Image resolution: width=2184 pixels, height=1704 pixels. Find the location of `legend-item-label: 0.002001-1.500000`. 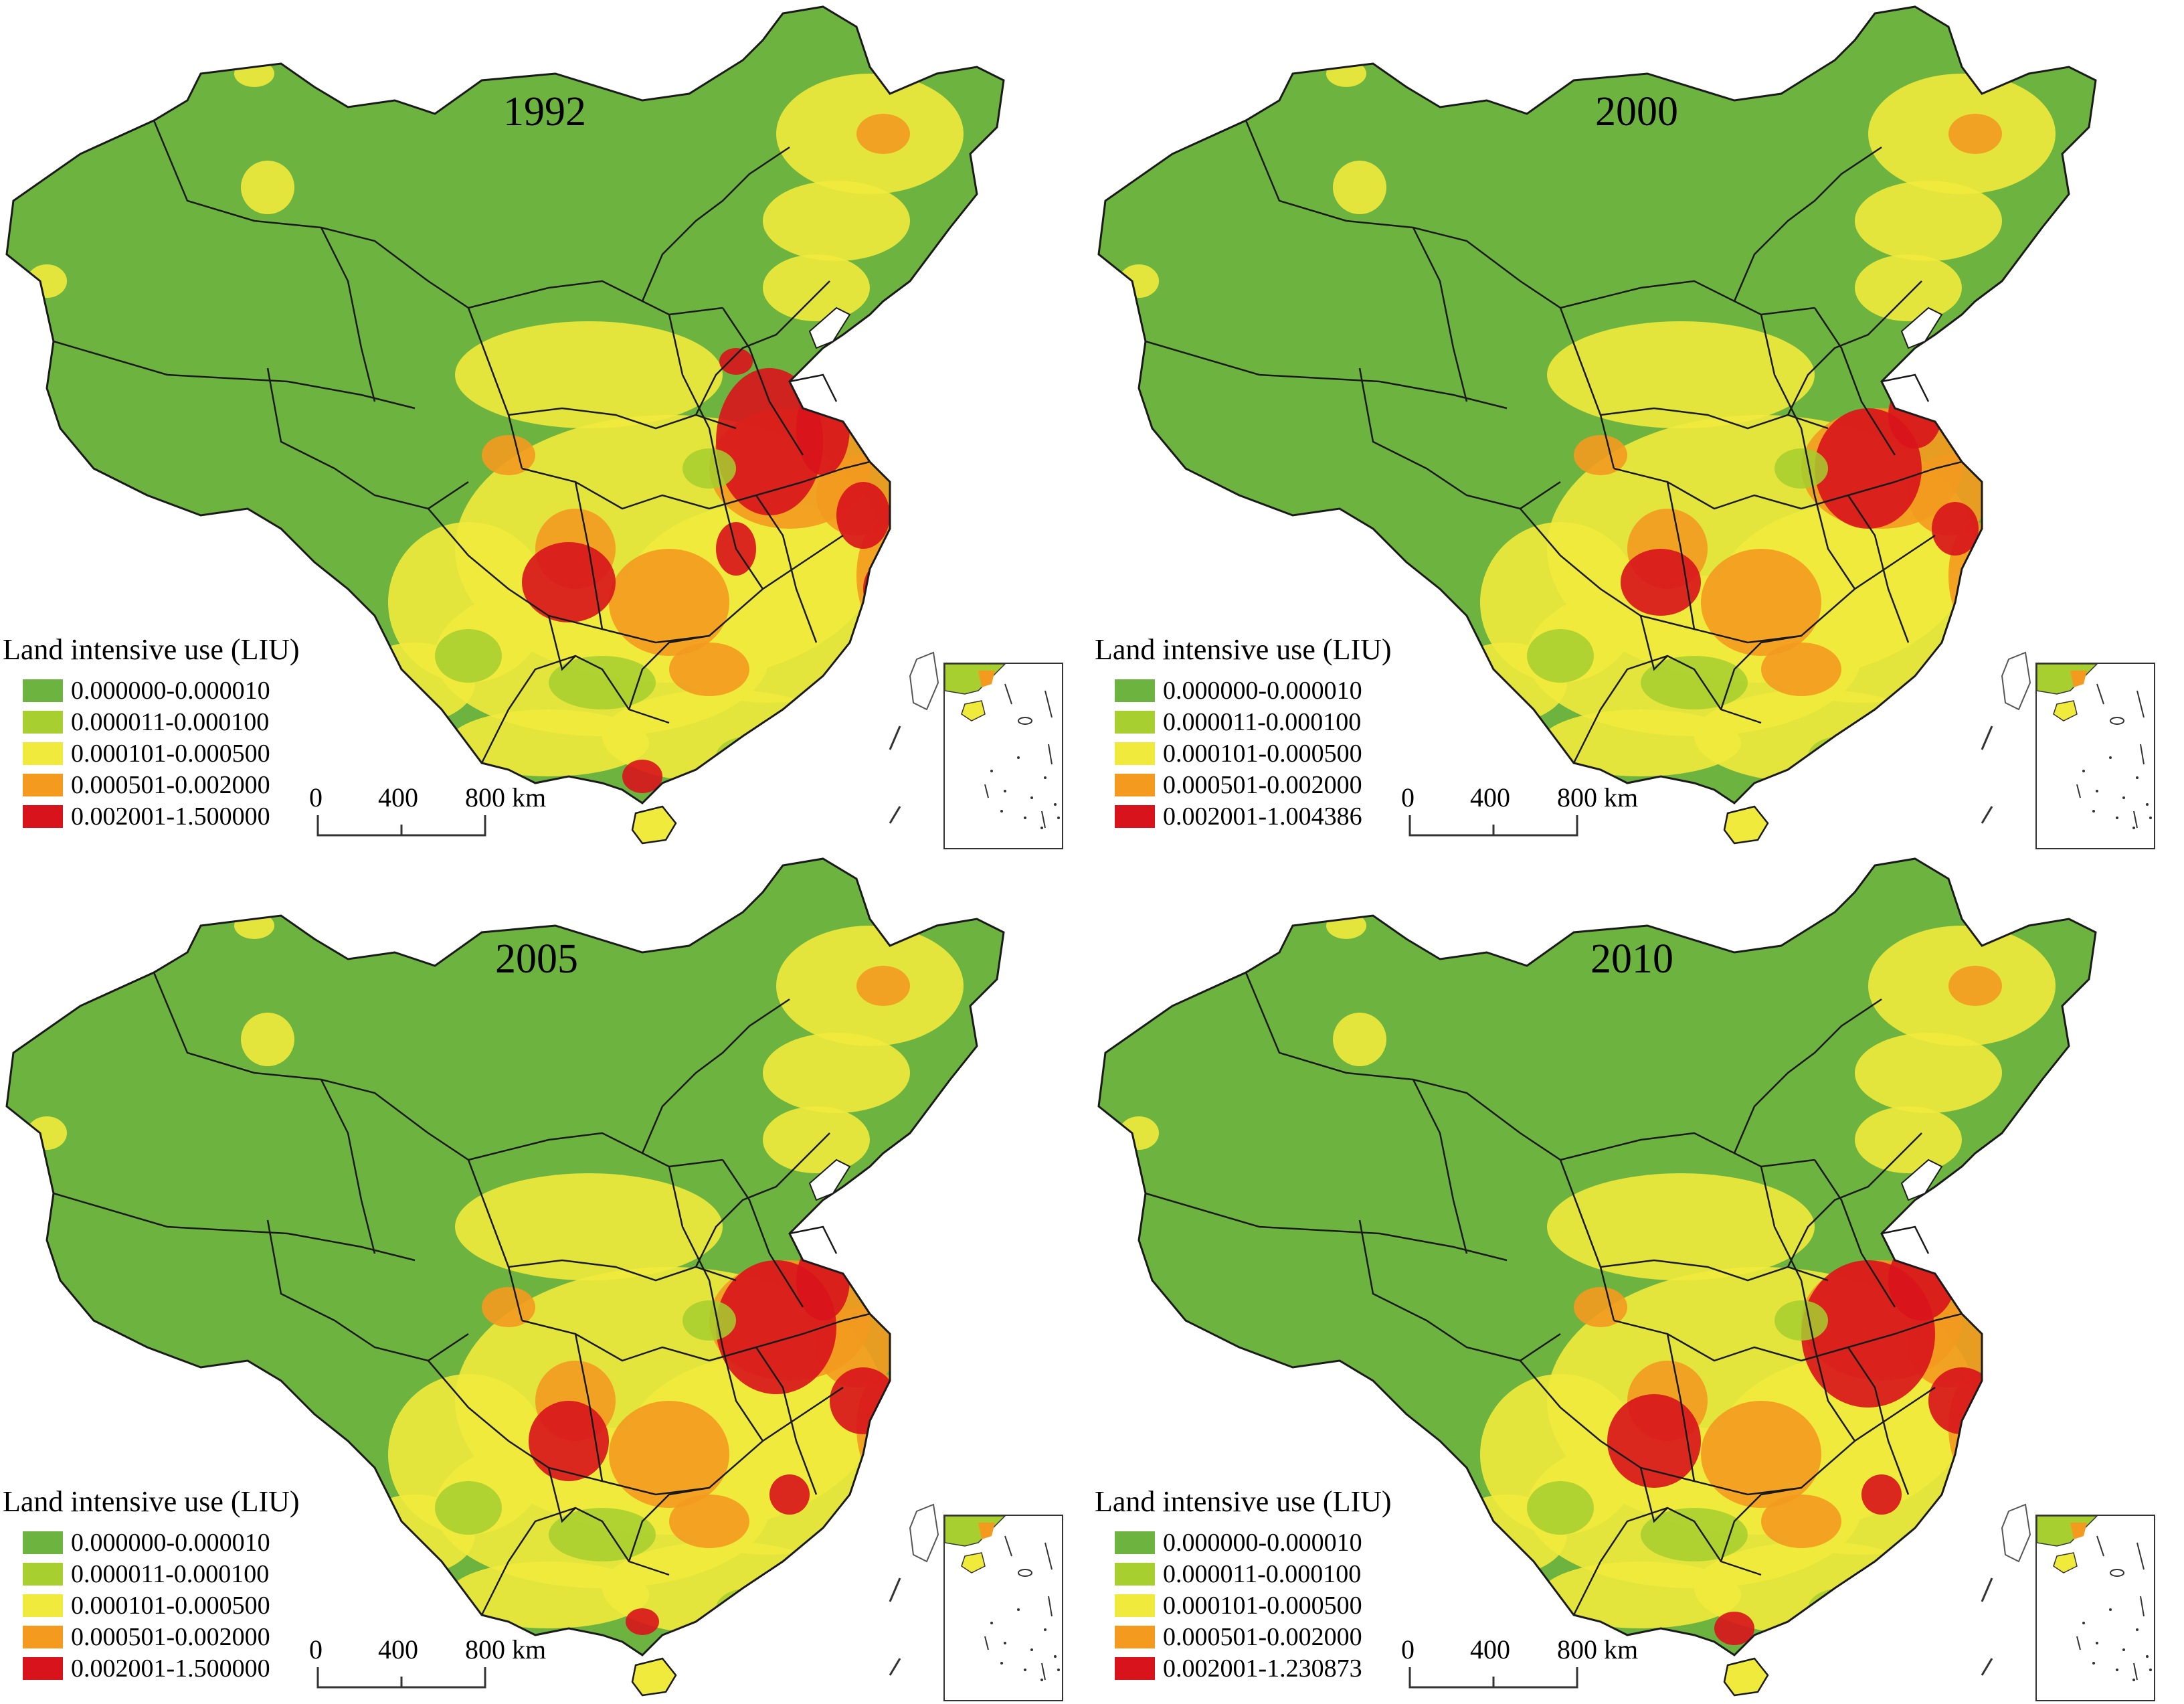

legend-item-label: 0.002001-1.500000 is located at coordinates (170, 1668).